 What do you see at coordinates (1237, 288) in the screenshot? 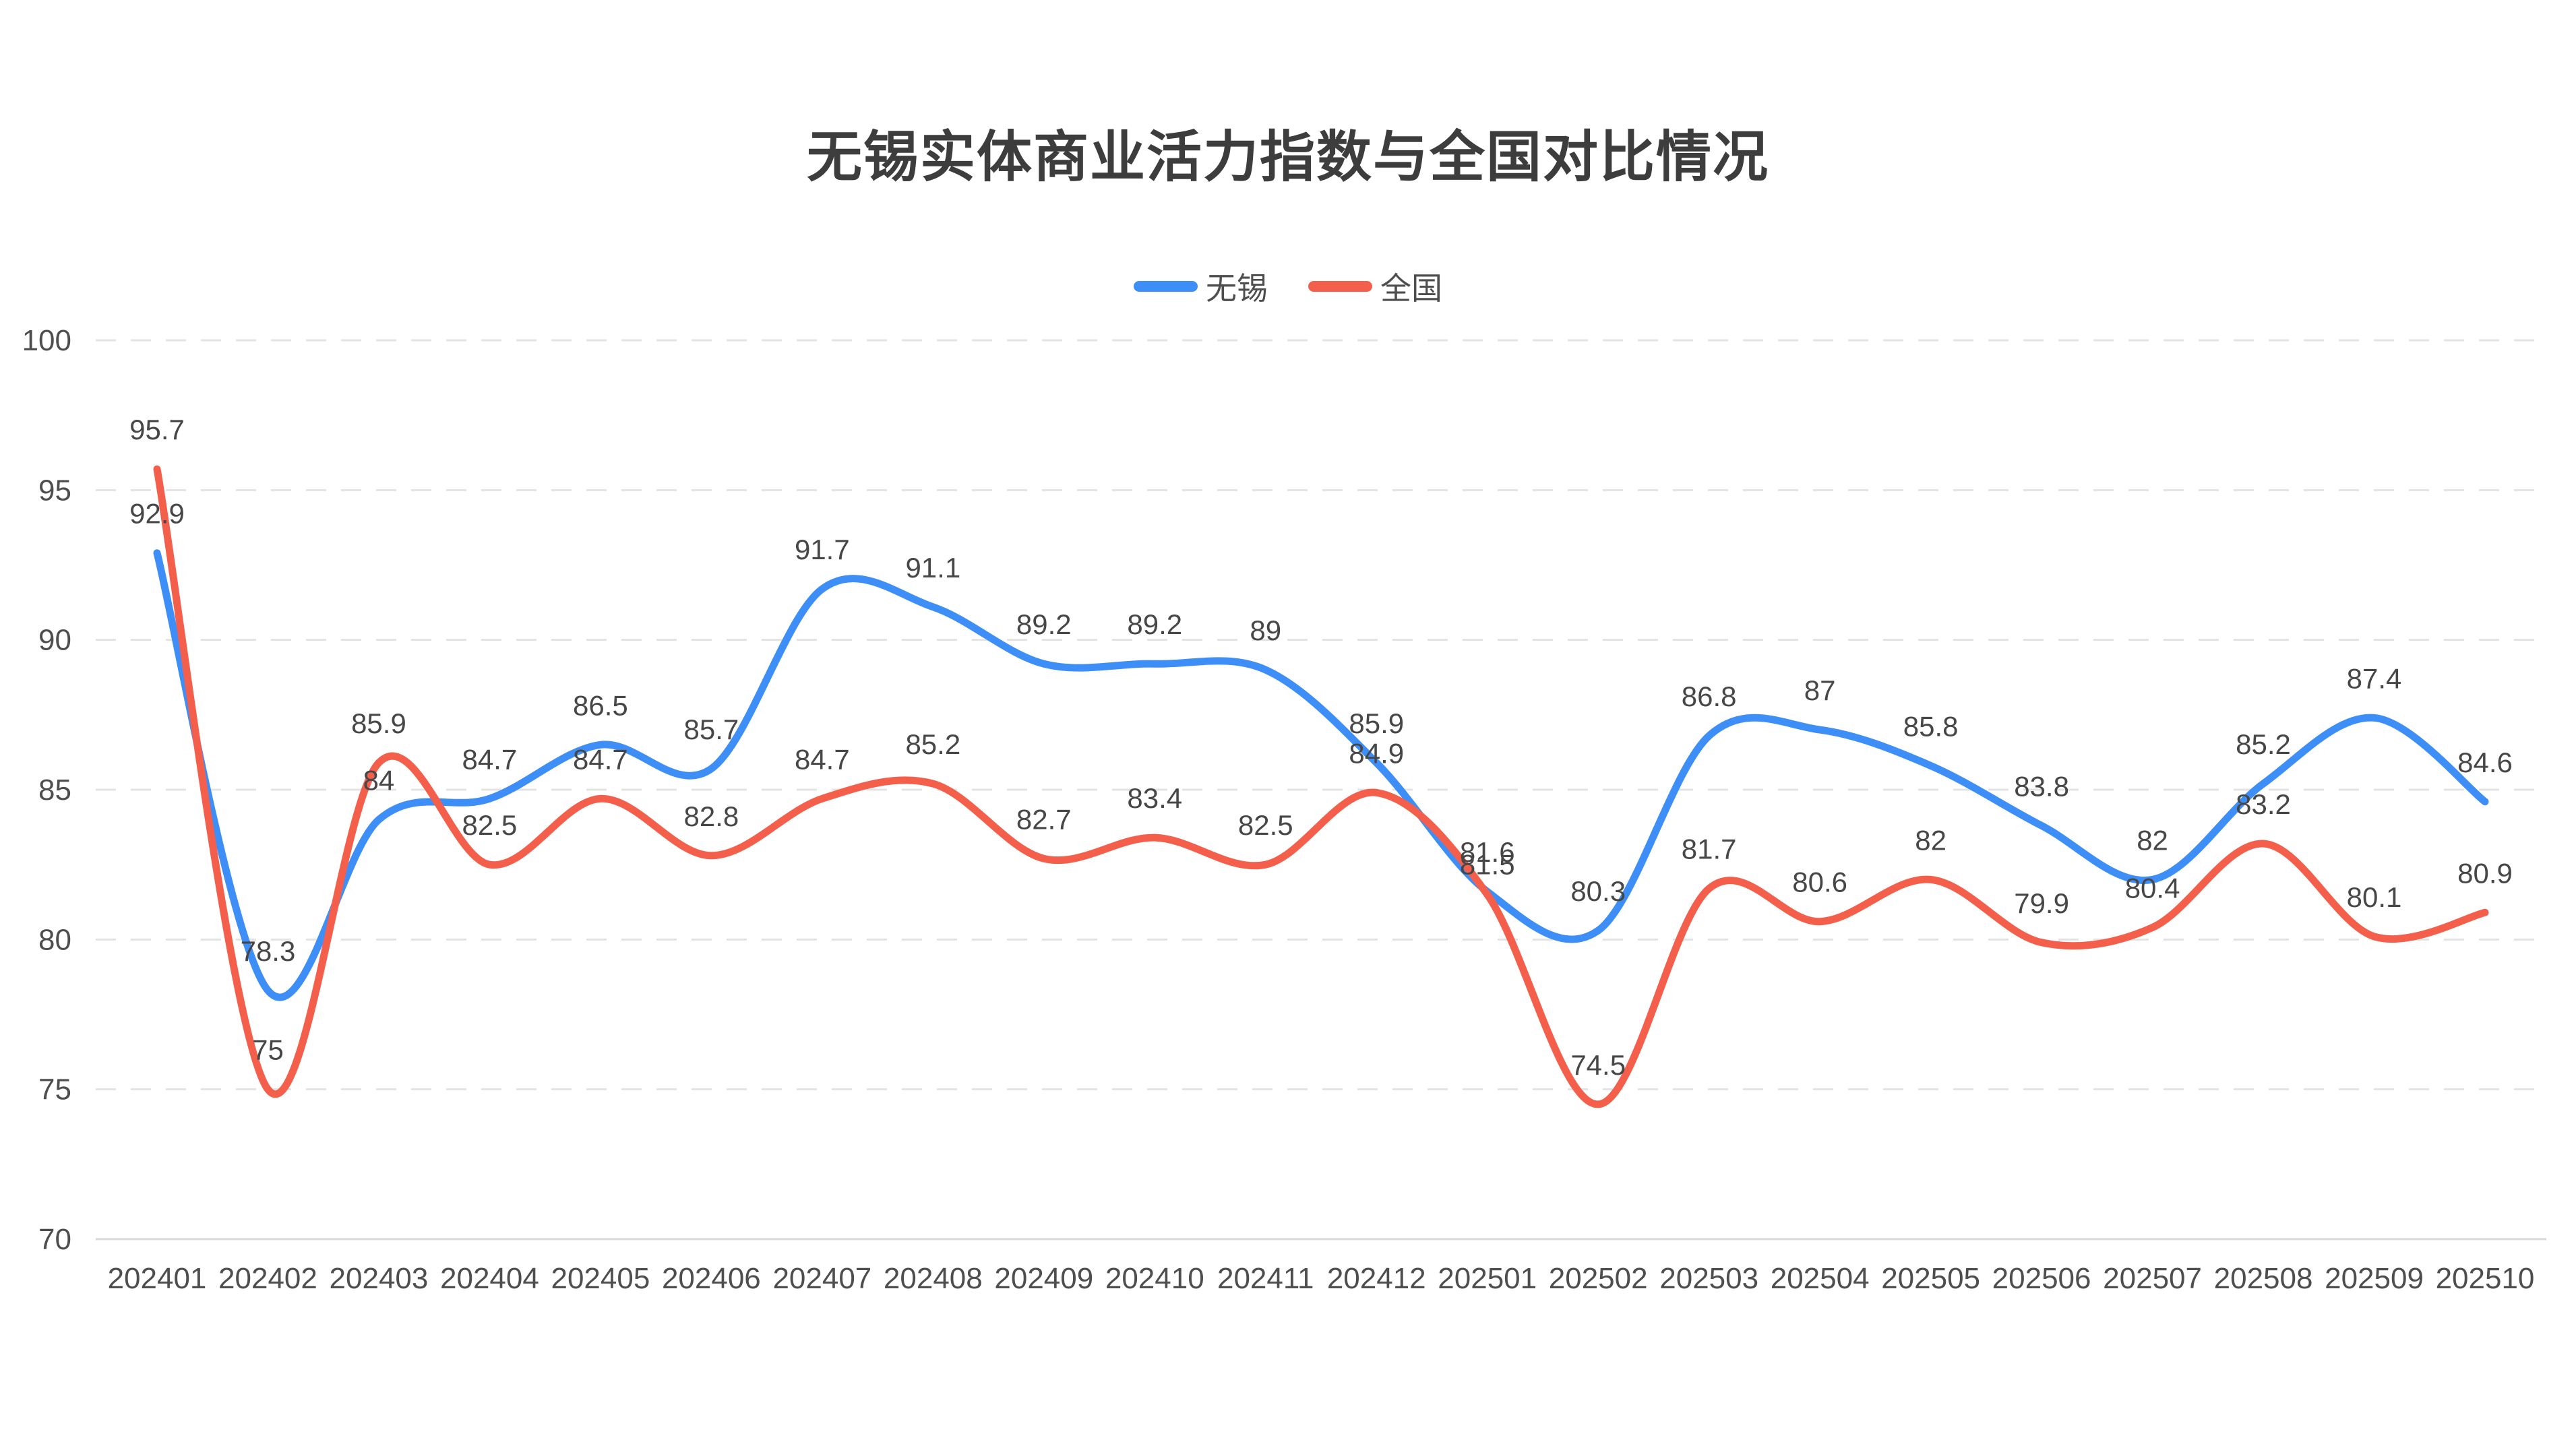
I see `legend-label-wuxi: 无锡` at bounding box center [1237, 288].